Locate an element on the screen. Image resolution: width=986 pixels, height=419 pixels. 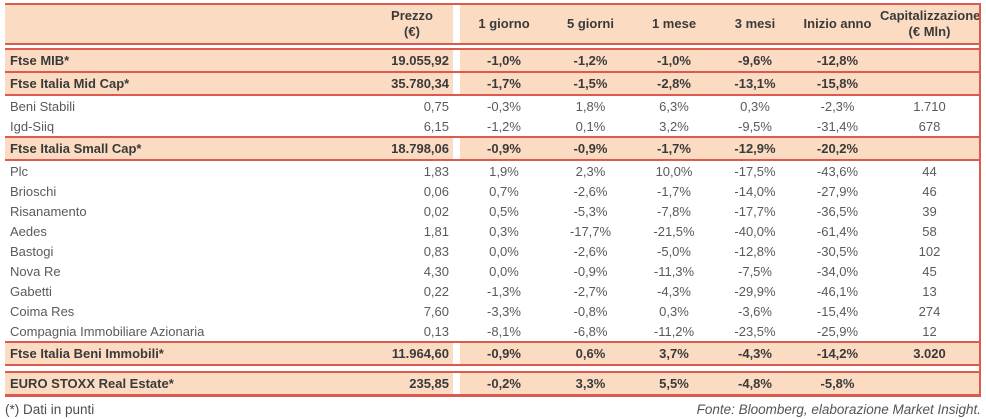
cell-ytd: -15,8% is located at coordinates (837, 83).